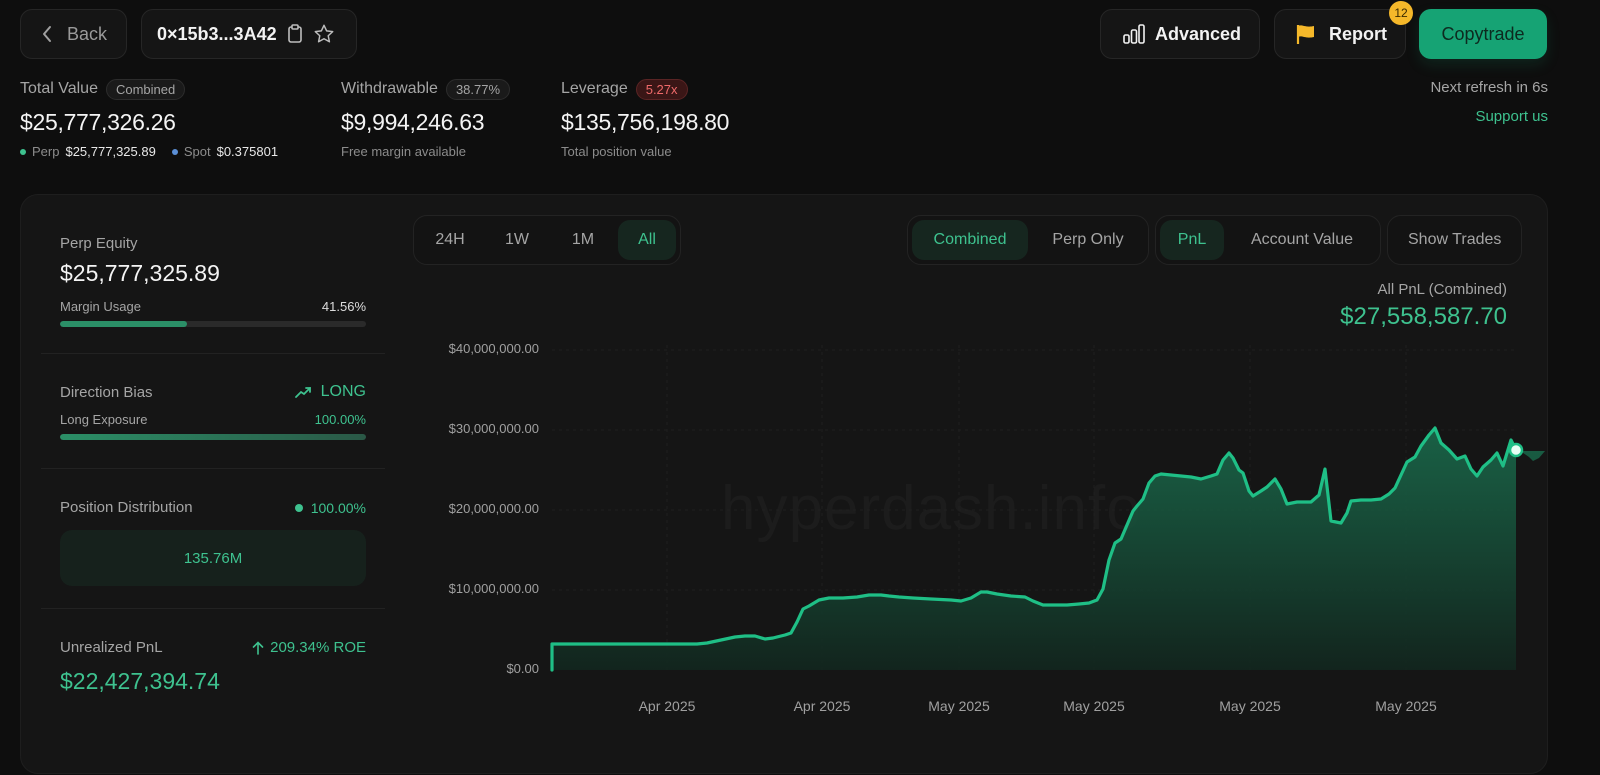 The height and width of the screenshot is (775, 1600). Describe the element at coordinates (59, 88) in the screenshot. I see `total-value-label: Total Value` at that location.